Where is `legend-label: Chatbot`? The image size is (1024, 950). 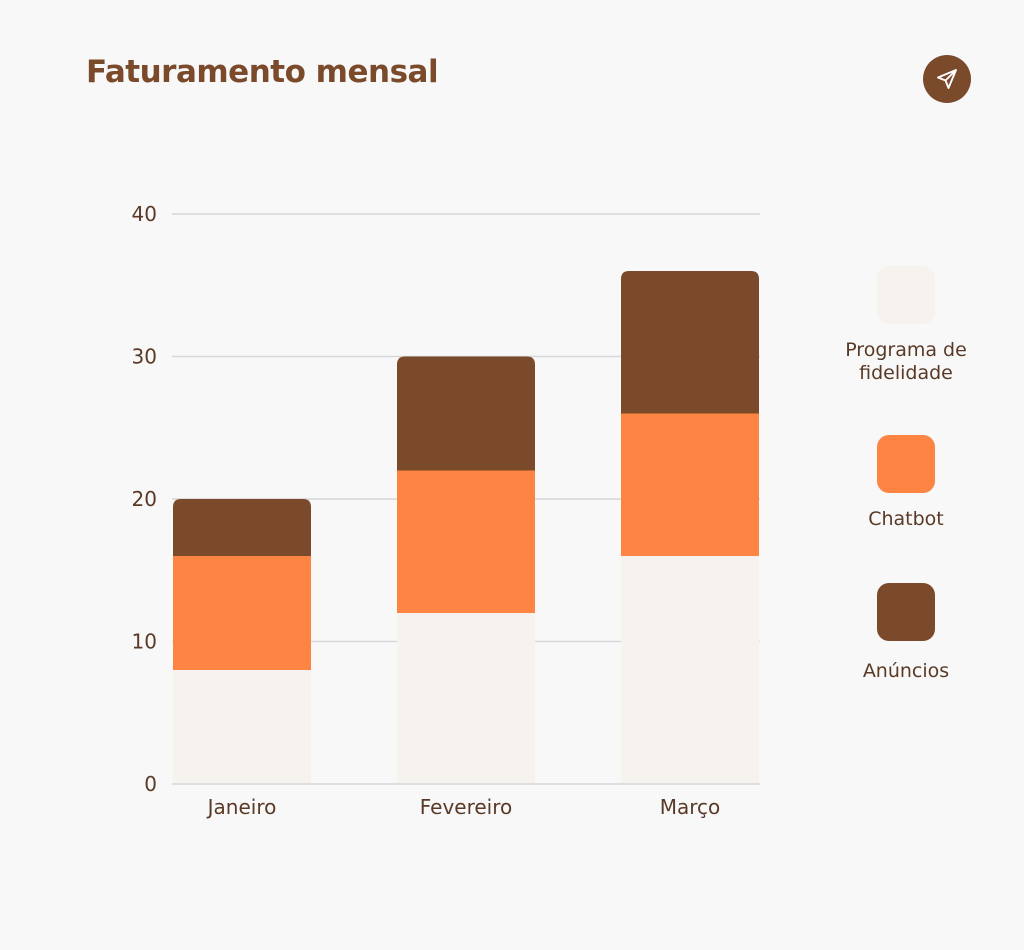
legend-label: Chatbot is located at coordinates (906, 519).